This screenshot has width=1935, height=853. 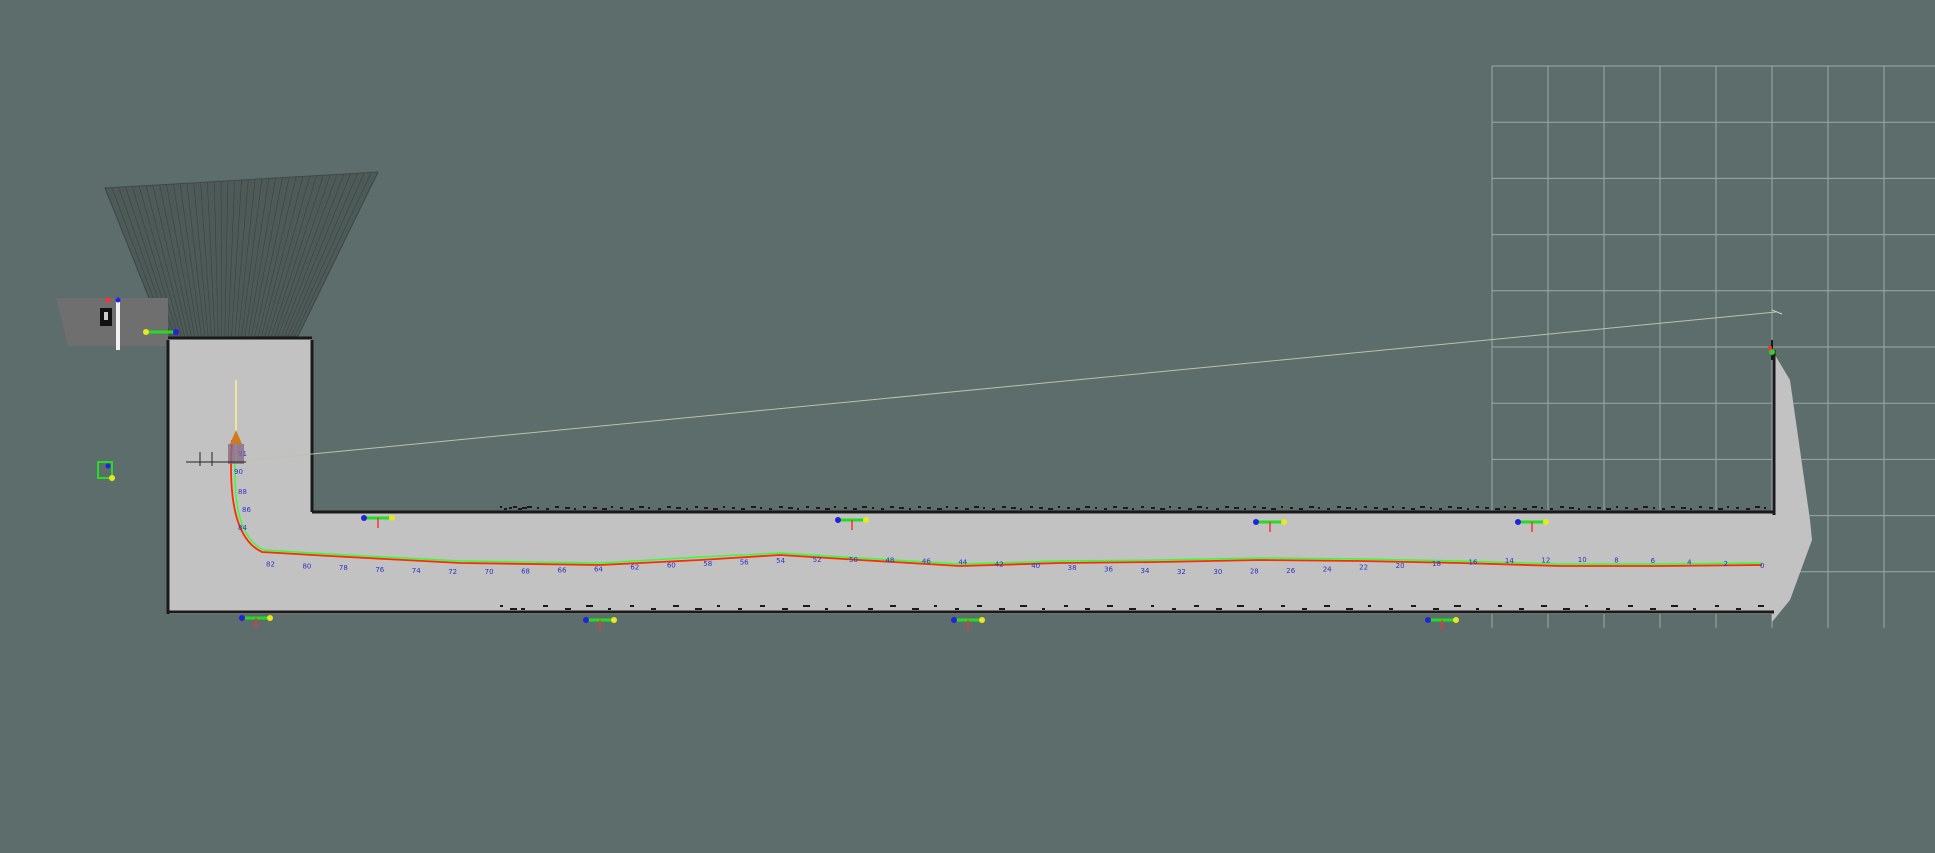 What do you see at coordinates (1003, 387) in the screenshot?
I see `link-line` at bounding box center [1003, 387].